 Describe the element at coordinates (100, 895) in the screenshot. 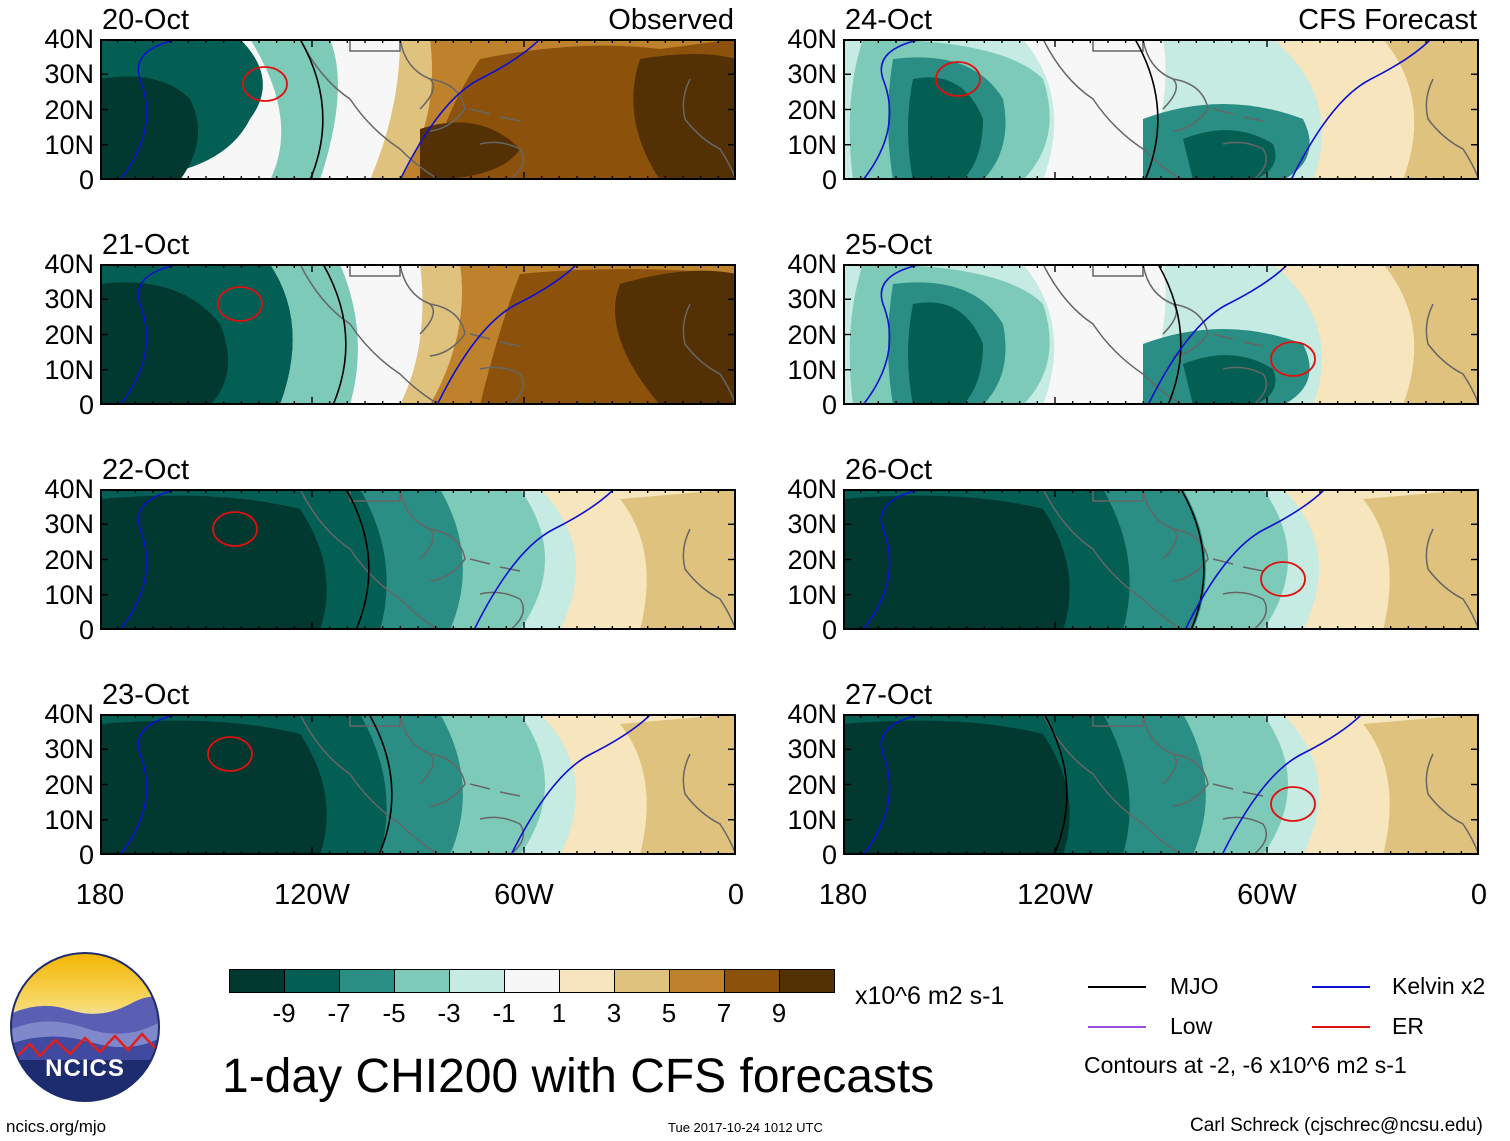

I see `lon-label: 180` at that location.